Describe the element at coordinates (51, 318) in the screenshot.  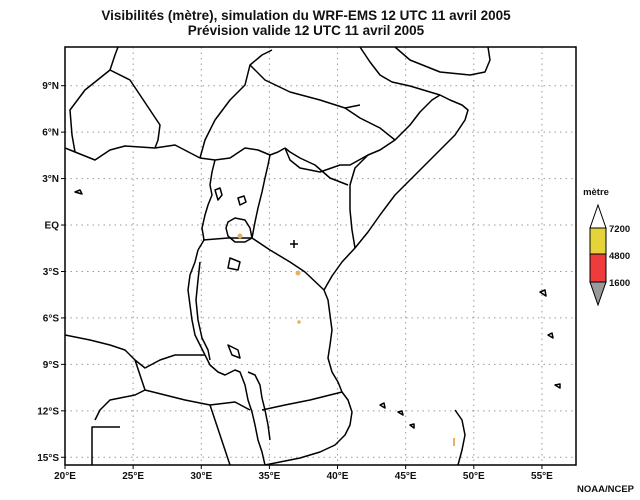
I see `lat-tick-label: 6°S` at that location.